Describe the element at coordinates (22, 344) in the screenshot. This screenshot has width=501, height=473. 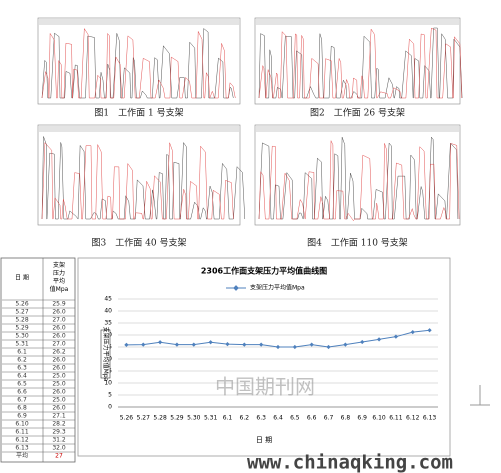
I see `table-cell: 5.31` at that location.